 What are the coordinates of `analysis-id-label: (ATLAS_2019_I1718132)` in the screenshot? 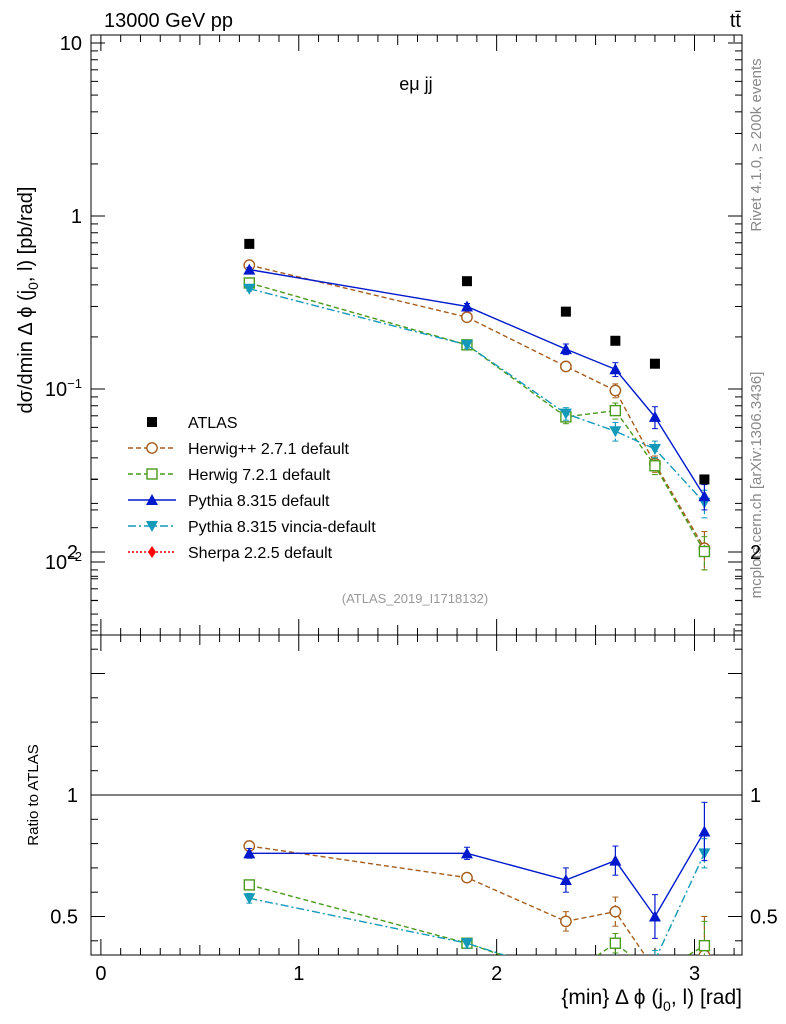 It's located at (415, 598).